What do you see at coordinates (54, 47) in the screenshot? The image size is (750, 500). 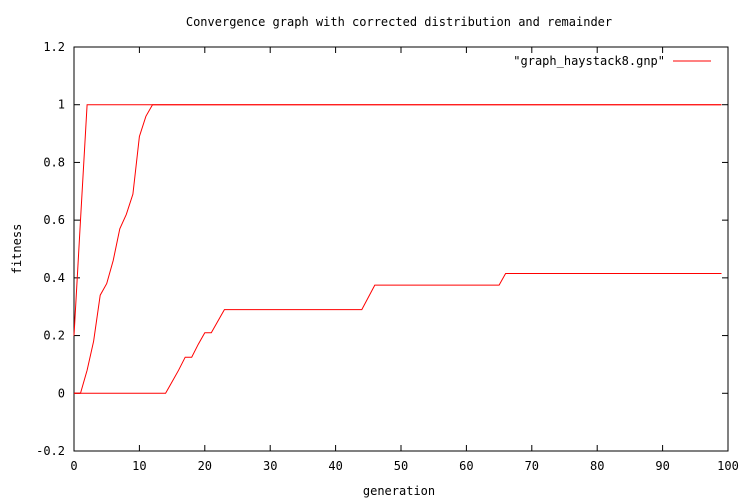 I see `y-tick-label: 1.2` at bounding box center [54, 47].